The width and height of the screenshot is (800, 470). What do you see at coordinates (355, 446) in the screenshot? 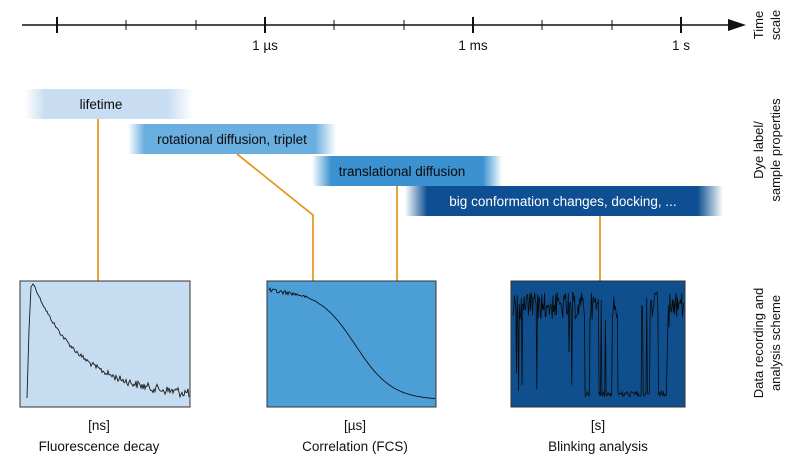
I see `panel-title: Correlation (FCS)` at bounding box center [355, 446].